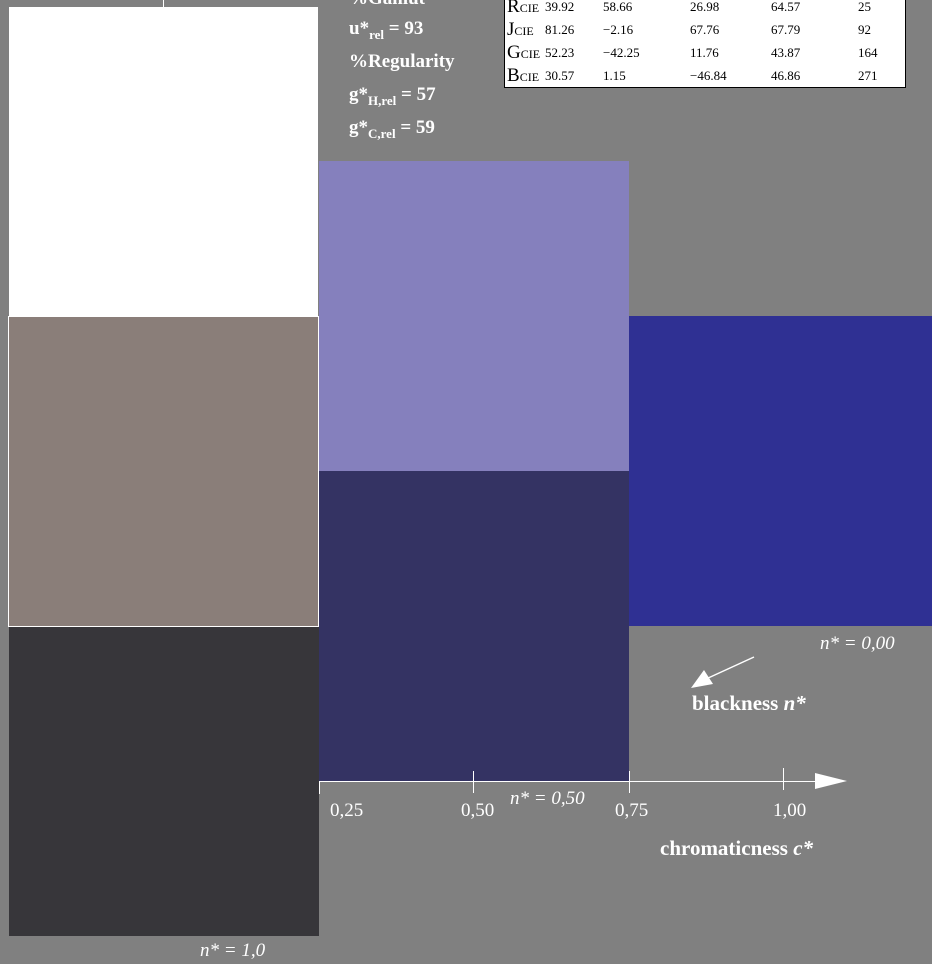 The height and width of the screenshot is (964, 932). Describe the element at coordinates (520, 29) in the screenshot. I see `cie-row-label: JCIE` at that location.